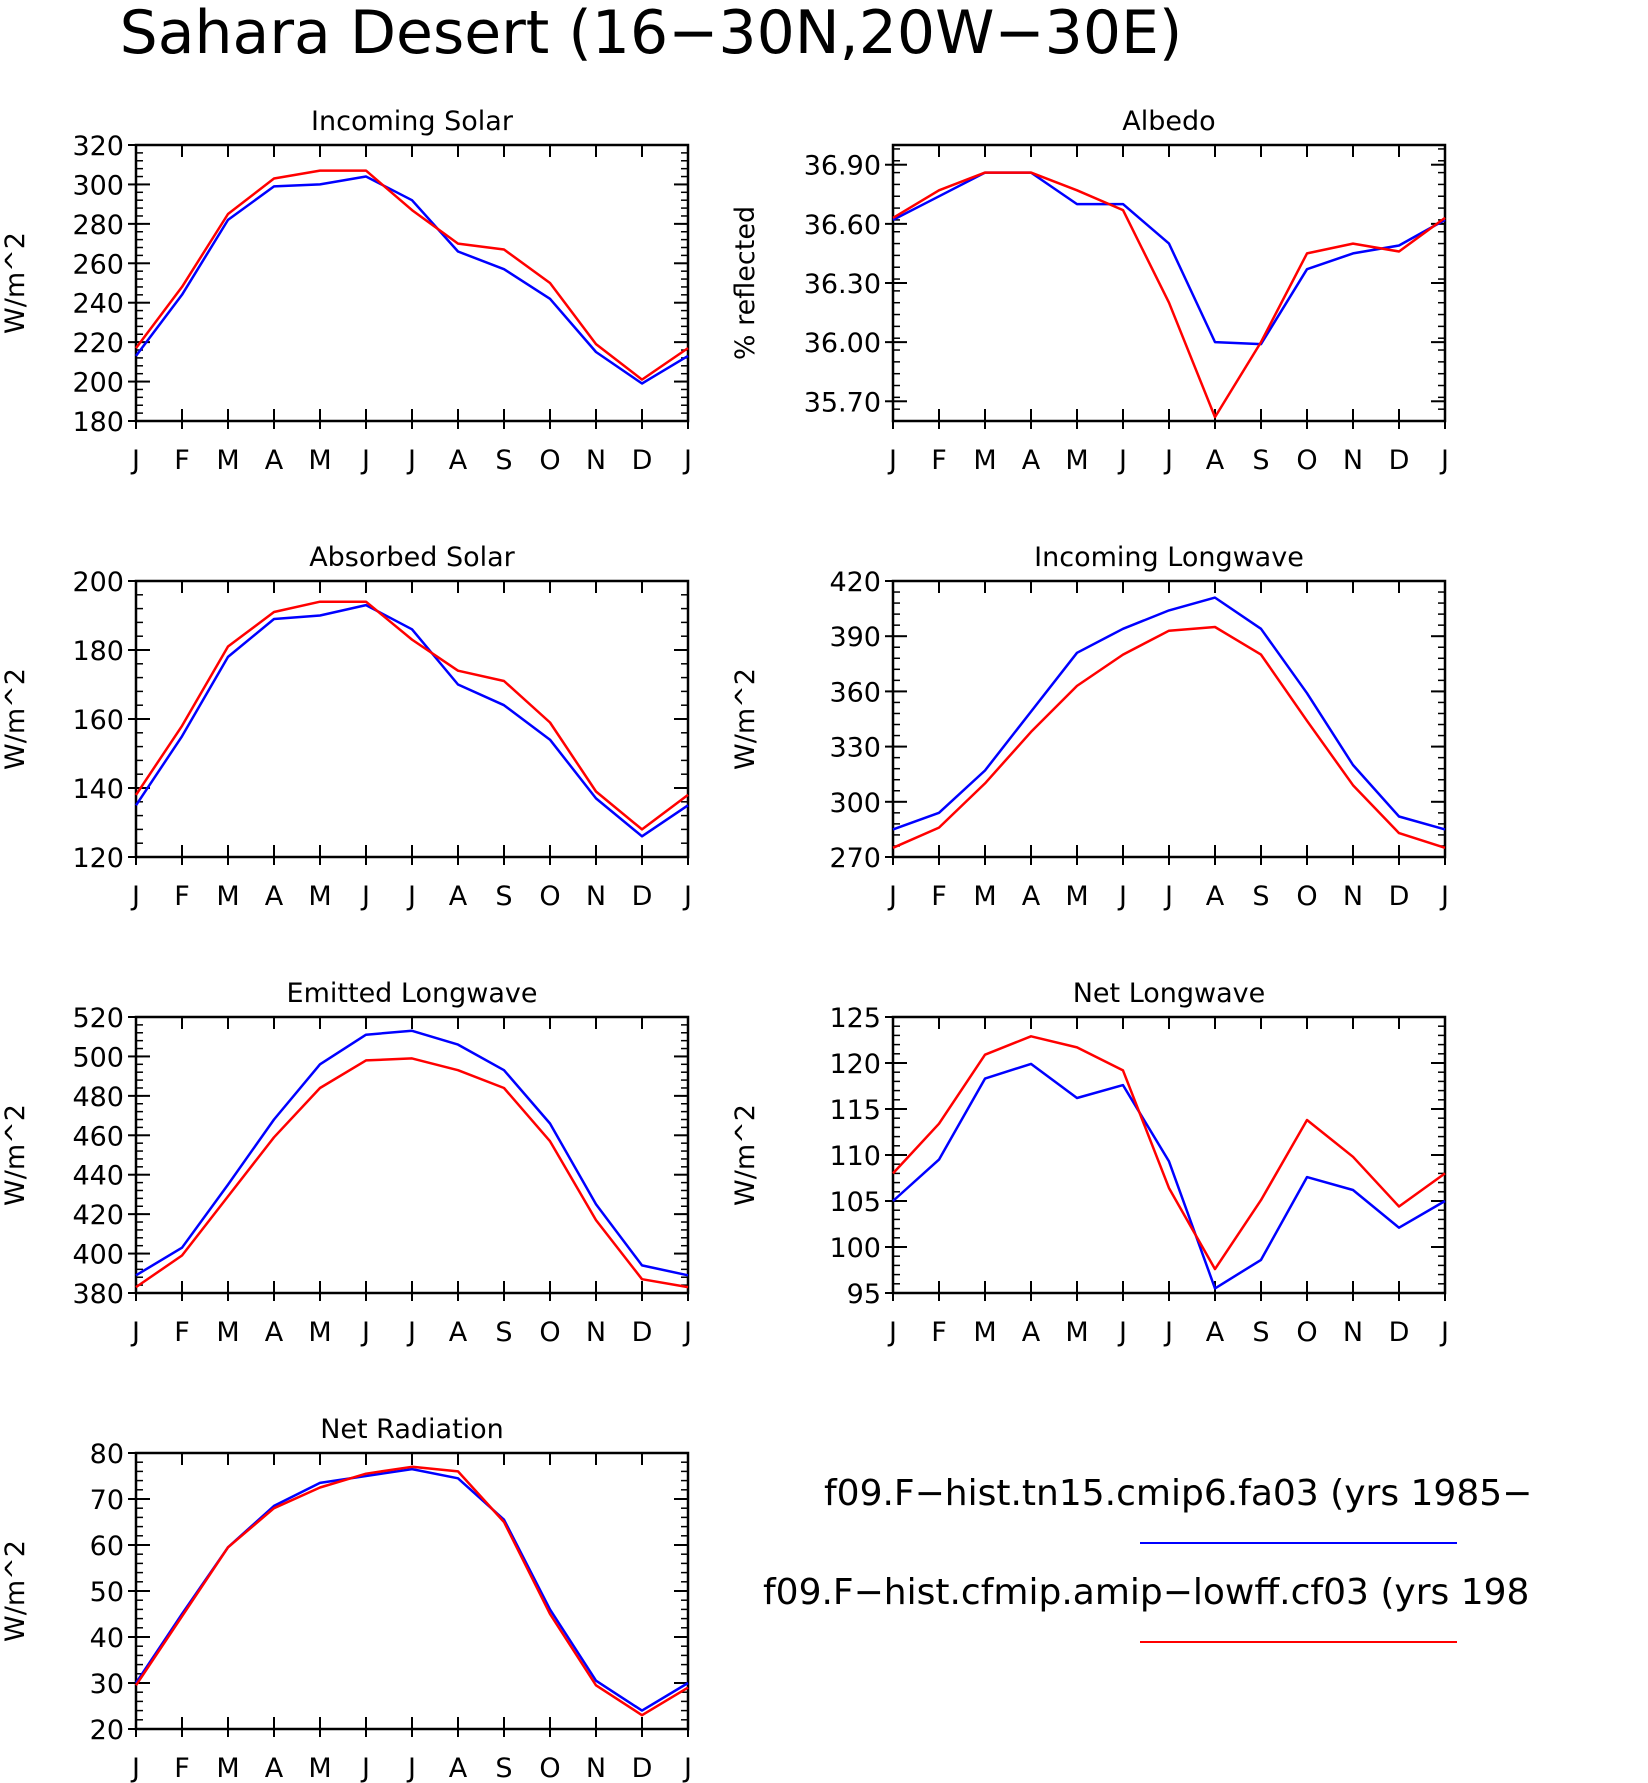 Image resolution: width=1648 pixels, height=1783 pixels. I want to click on y-tick-label: 200, so click(98, 582).